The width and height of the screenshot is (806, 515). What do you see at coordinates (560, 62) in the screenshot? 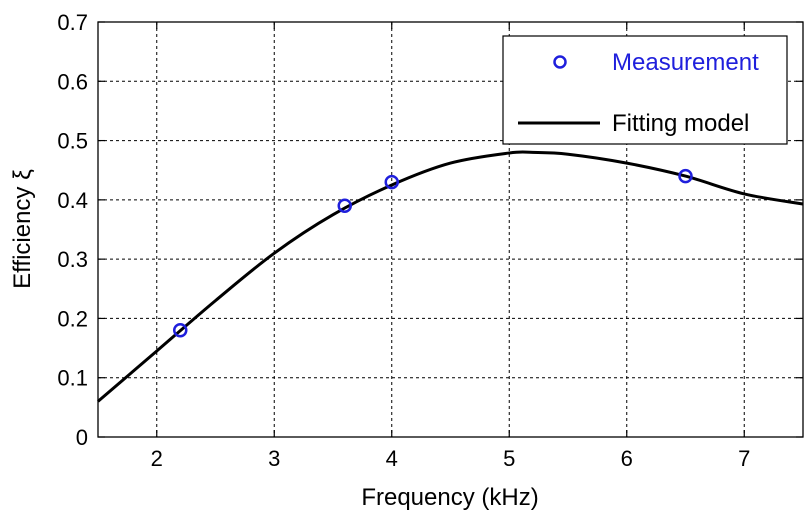
I see `legend-marker-measurement` at bounding box center [560, 62].